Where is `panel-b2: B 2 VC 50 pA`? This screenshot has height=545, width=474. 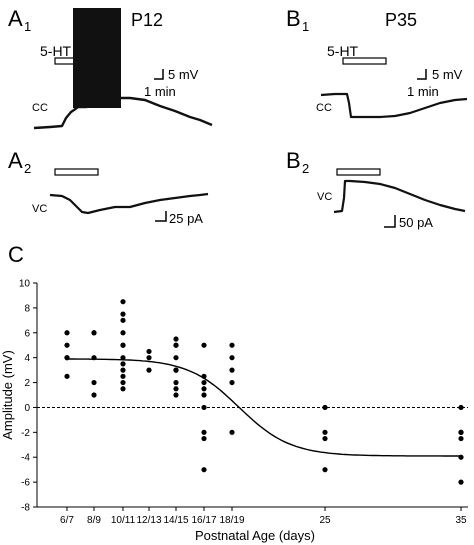 panel-b2: B 2 VC 50 pA is located at coordinates (376, 189).